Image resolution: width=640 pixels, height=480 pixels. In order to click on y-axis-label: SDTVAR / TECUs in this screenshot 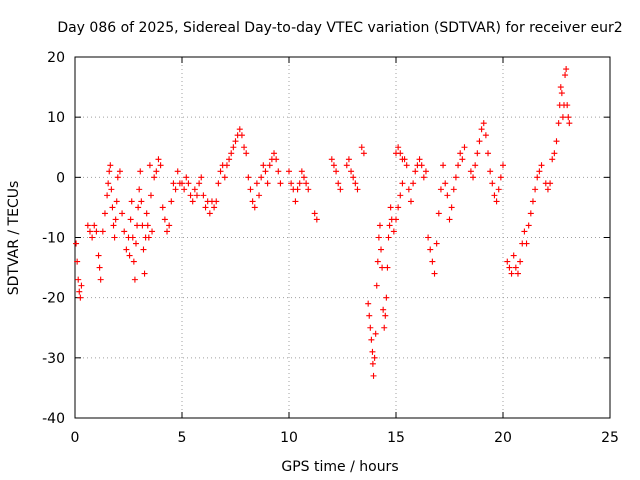, I will do `click(14, 238)`.